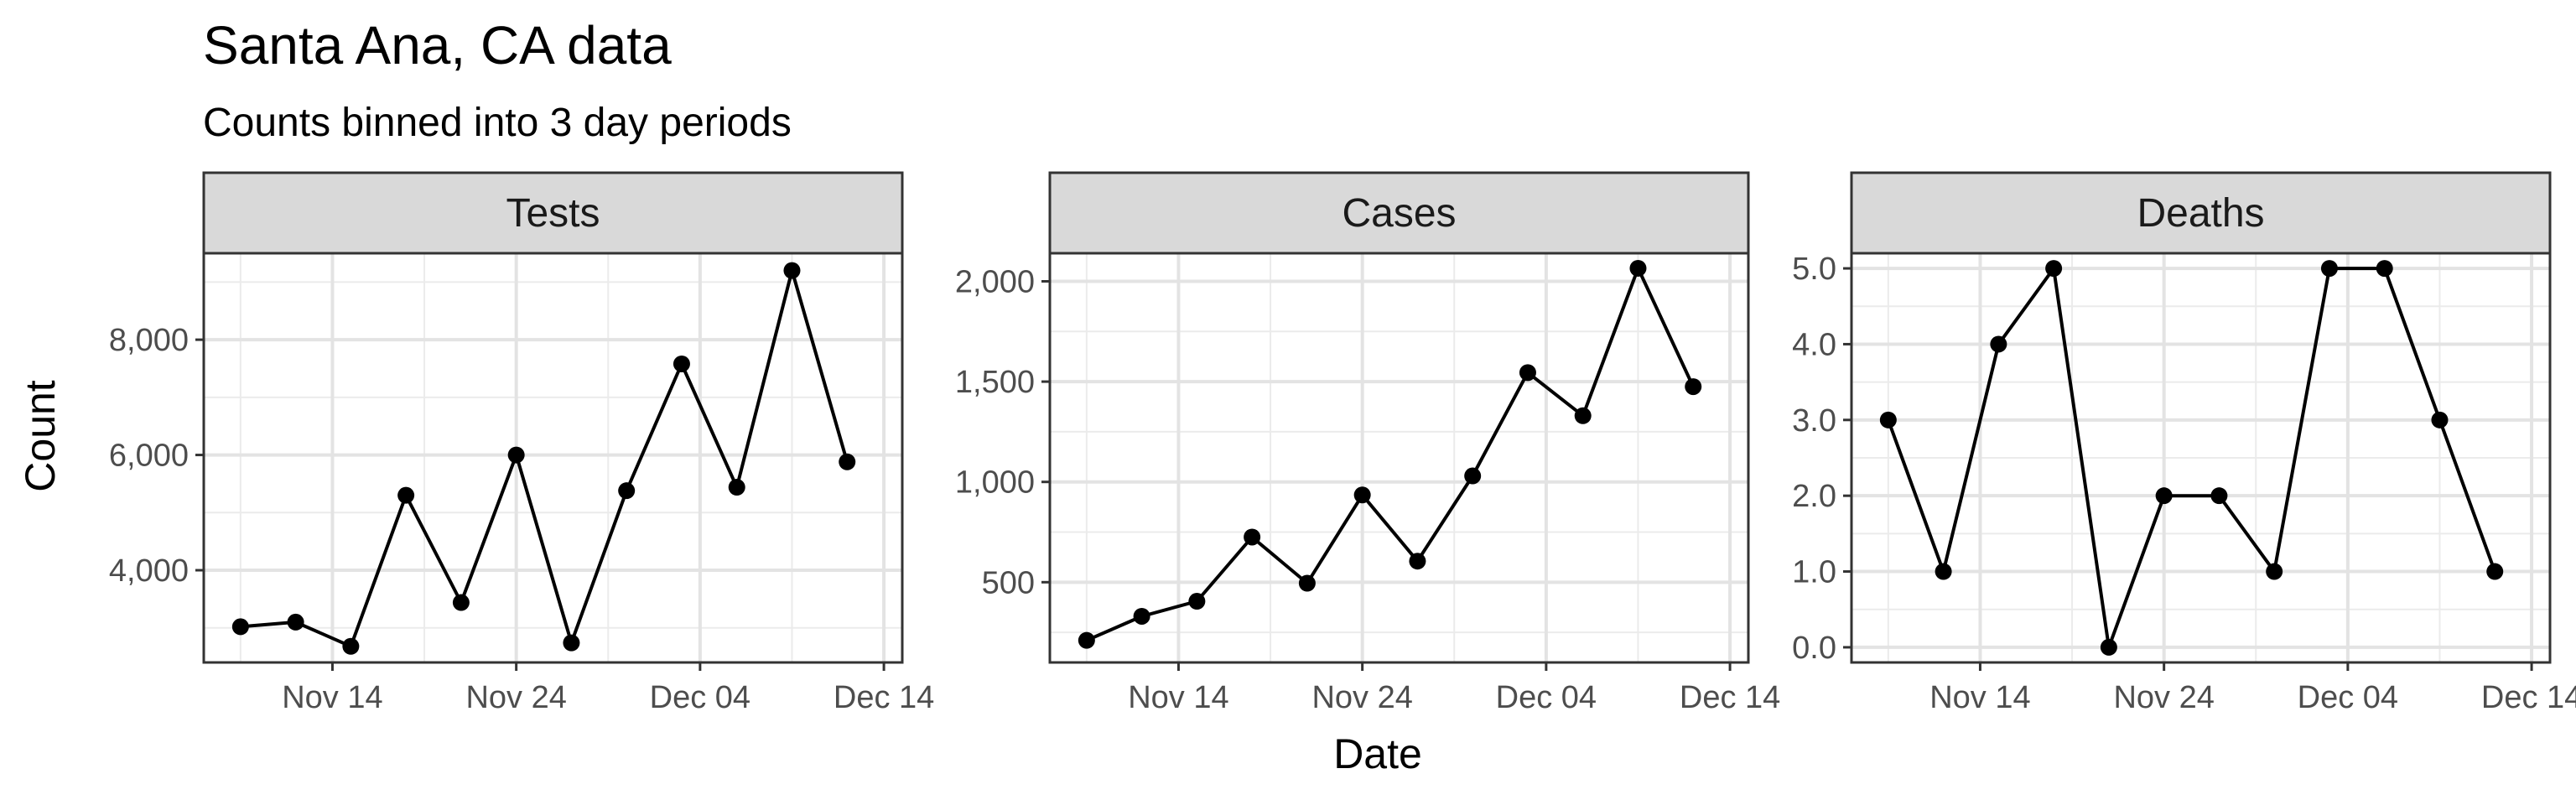 This screenshot has width=2576, height=805. What do you see at coordinates (1197, 601) in the screenshot?
I see `data-point: Nov 15: 405` at bounding box center [1197, 601].